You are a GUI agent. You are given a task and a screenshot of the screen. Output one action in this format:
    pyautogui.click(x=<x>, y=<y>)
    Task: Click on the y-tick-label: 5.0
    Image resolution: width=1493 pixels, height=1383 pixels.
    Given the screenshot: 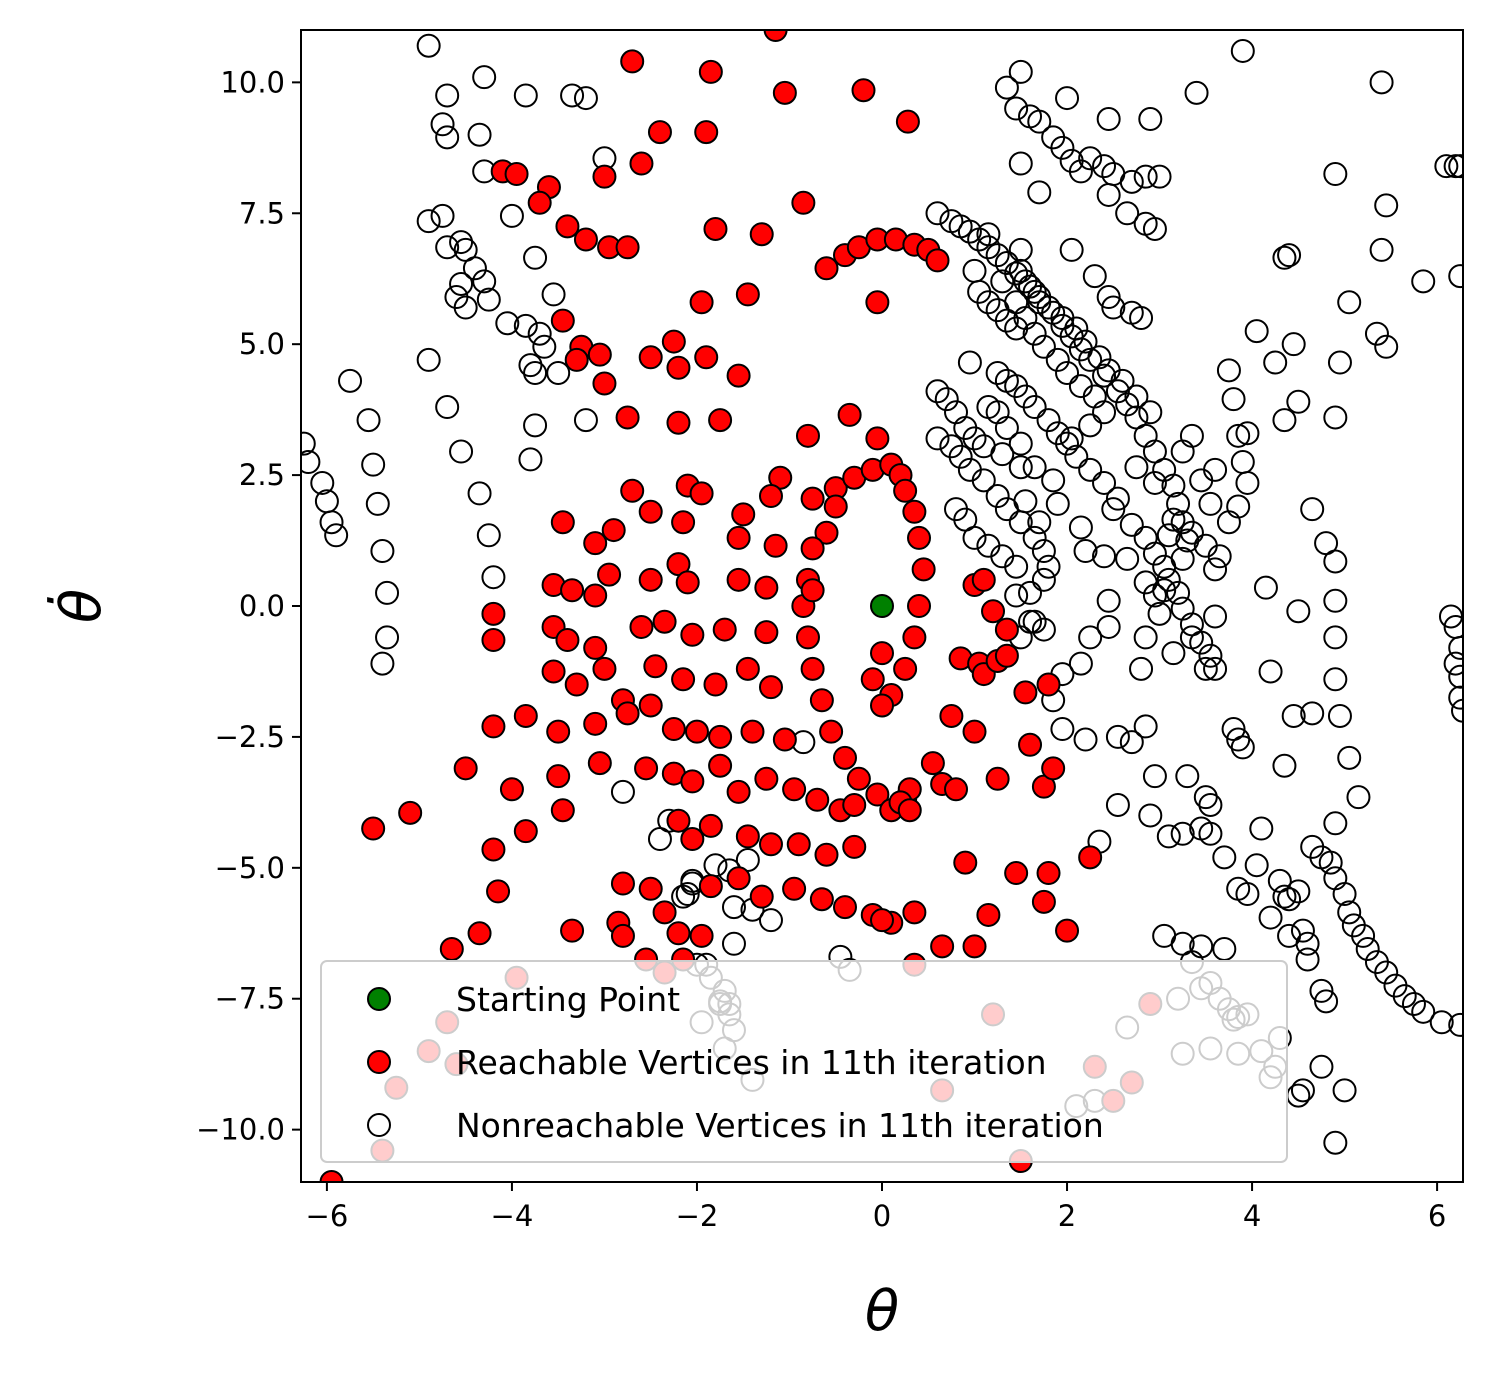 What is the action you would take?
    pyautogui.click(x=262, y=344)
    